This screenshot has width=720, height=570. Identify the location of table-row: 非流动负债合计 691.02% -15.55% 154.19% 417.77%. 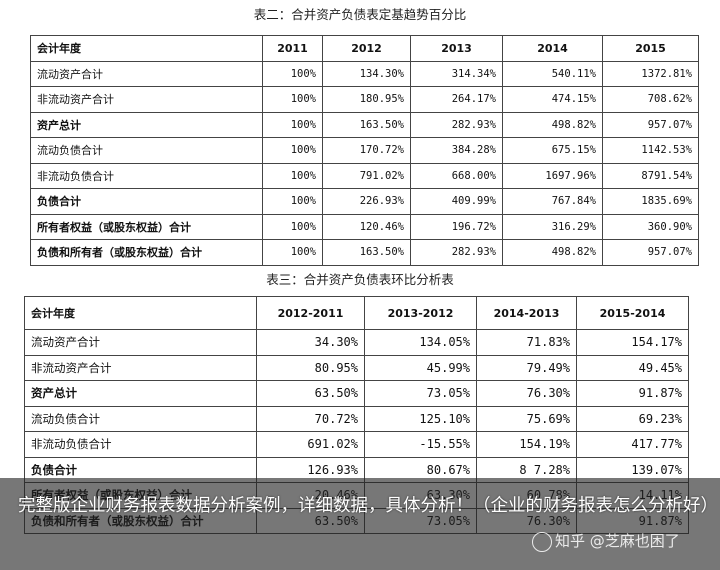
(356, 444).